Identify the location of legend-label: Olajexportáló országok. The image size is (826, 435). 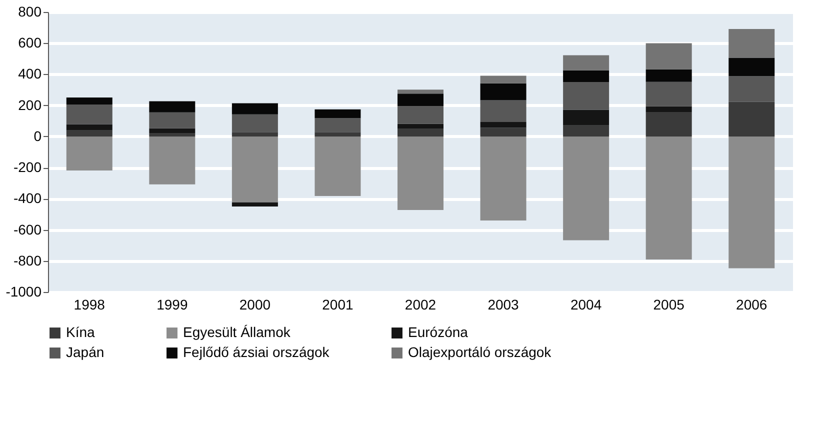
(480, 352).